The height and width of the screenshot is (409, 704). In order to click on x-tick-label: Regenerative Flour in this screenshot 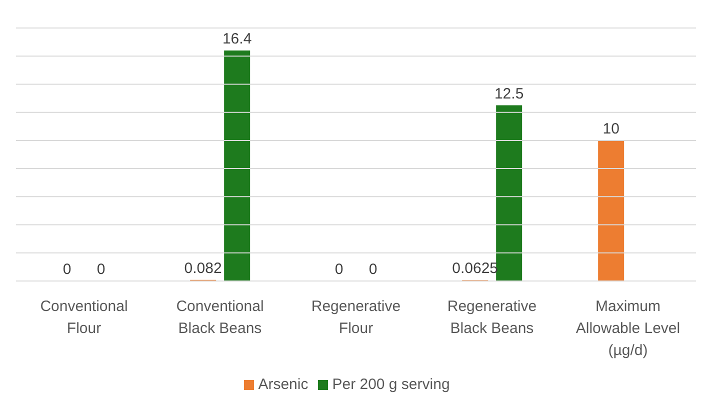, I will do `click(356, 317)`.